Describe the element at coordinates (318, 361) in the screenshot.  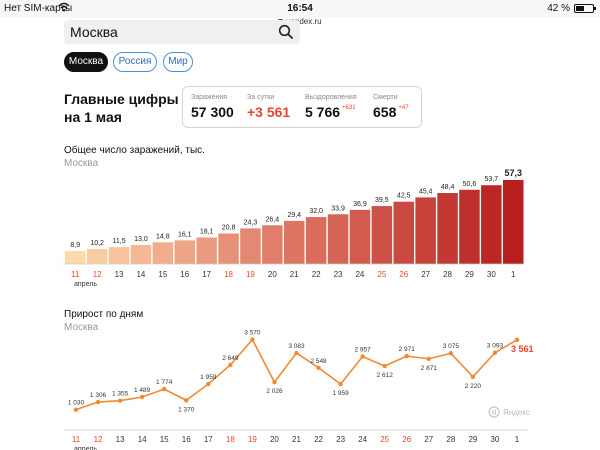
I see `point-value-label: 2 548` at that location.